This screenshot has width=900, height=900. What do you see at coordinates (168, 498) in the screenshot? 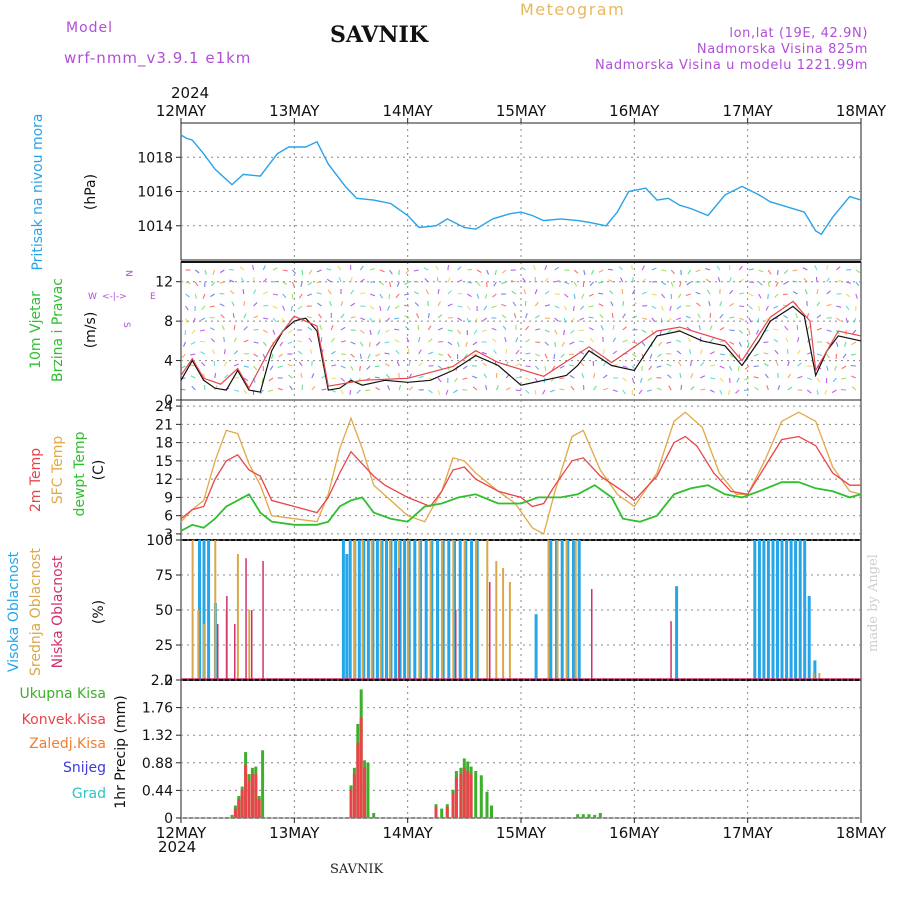
I see `temperature-y-tick-label: 9` at bounding box center [168, 498].